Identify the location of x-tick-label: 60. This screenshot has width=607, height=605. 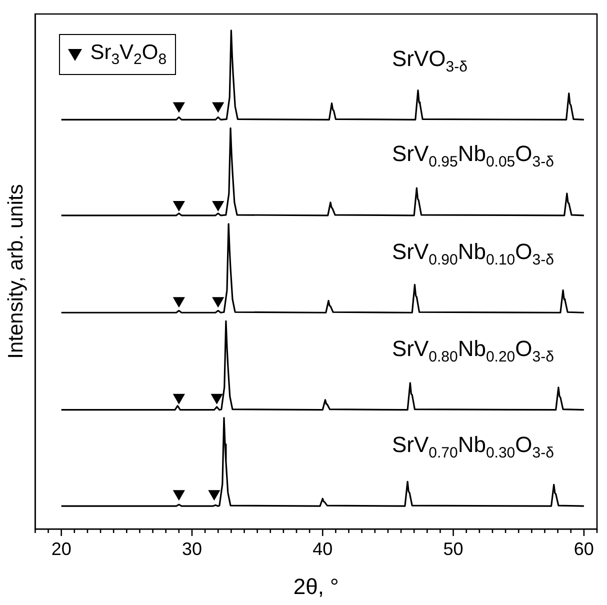
(584, 548).